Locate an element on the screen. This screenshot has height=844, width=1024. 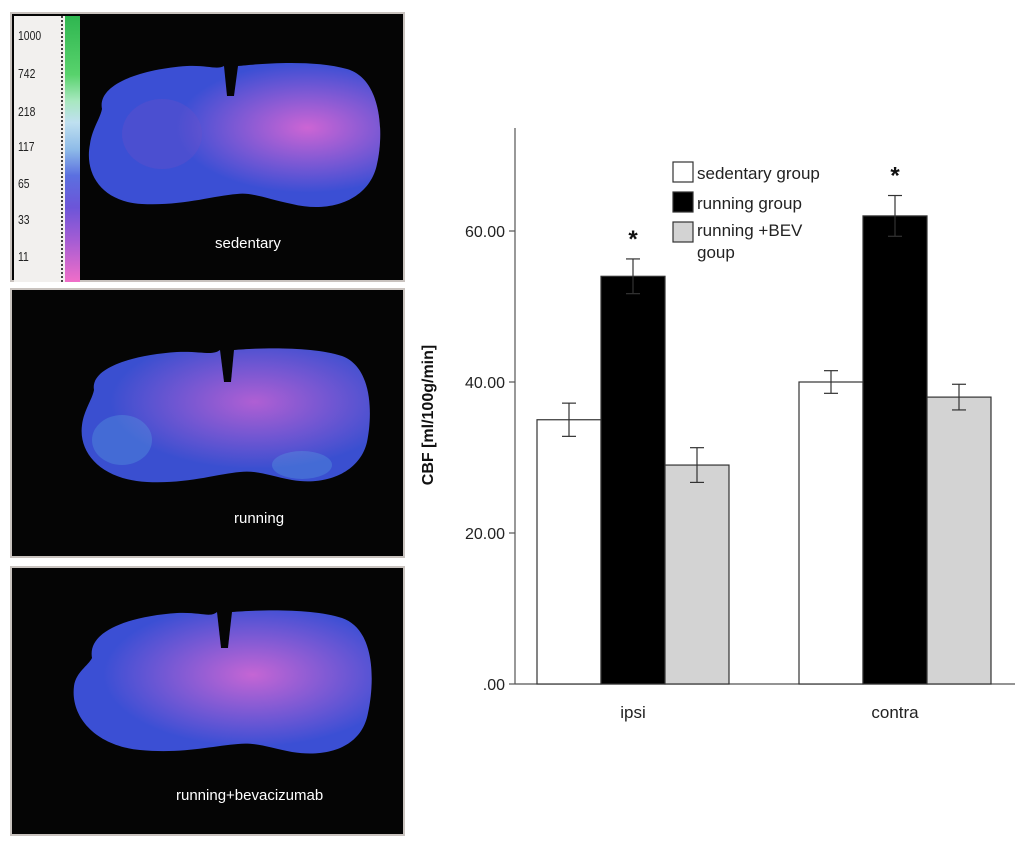
scale-tick-218: 218 is located at coordinates (27, 111).